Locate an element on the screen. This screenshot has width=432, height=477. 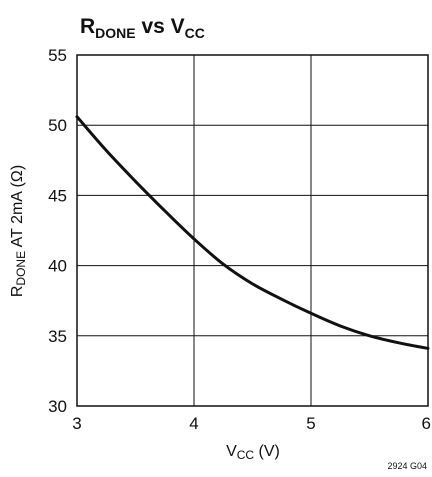
ylabel-rest: AT 2mA (Ω) is located at coordinates (17, 208).